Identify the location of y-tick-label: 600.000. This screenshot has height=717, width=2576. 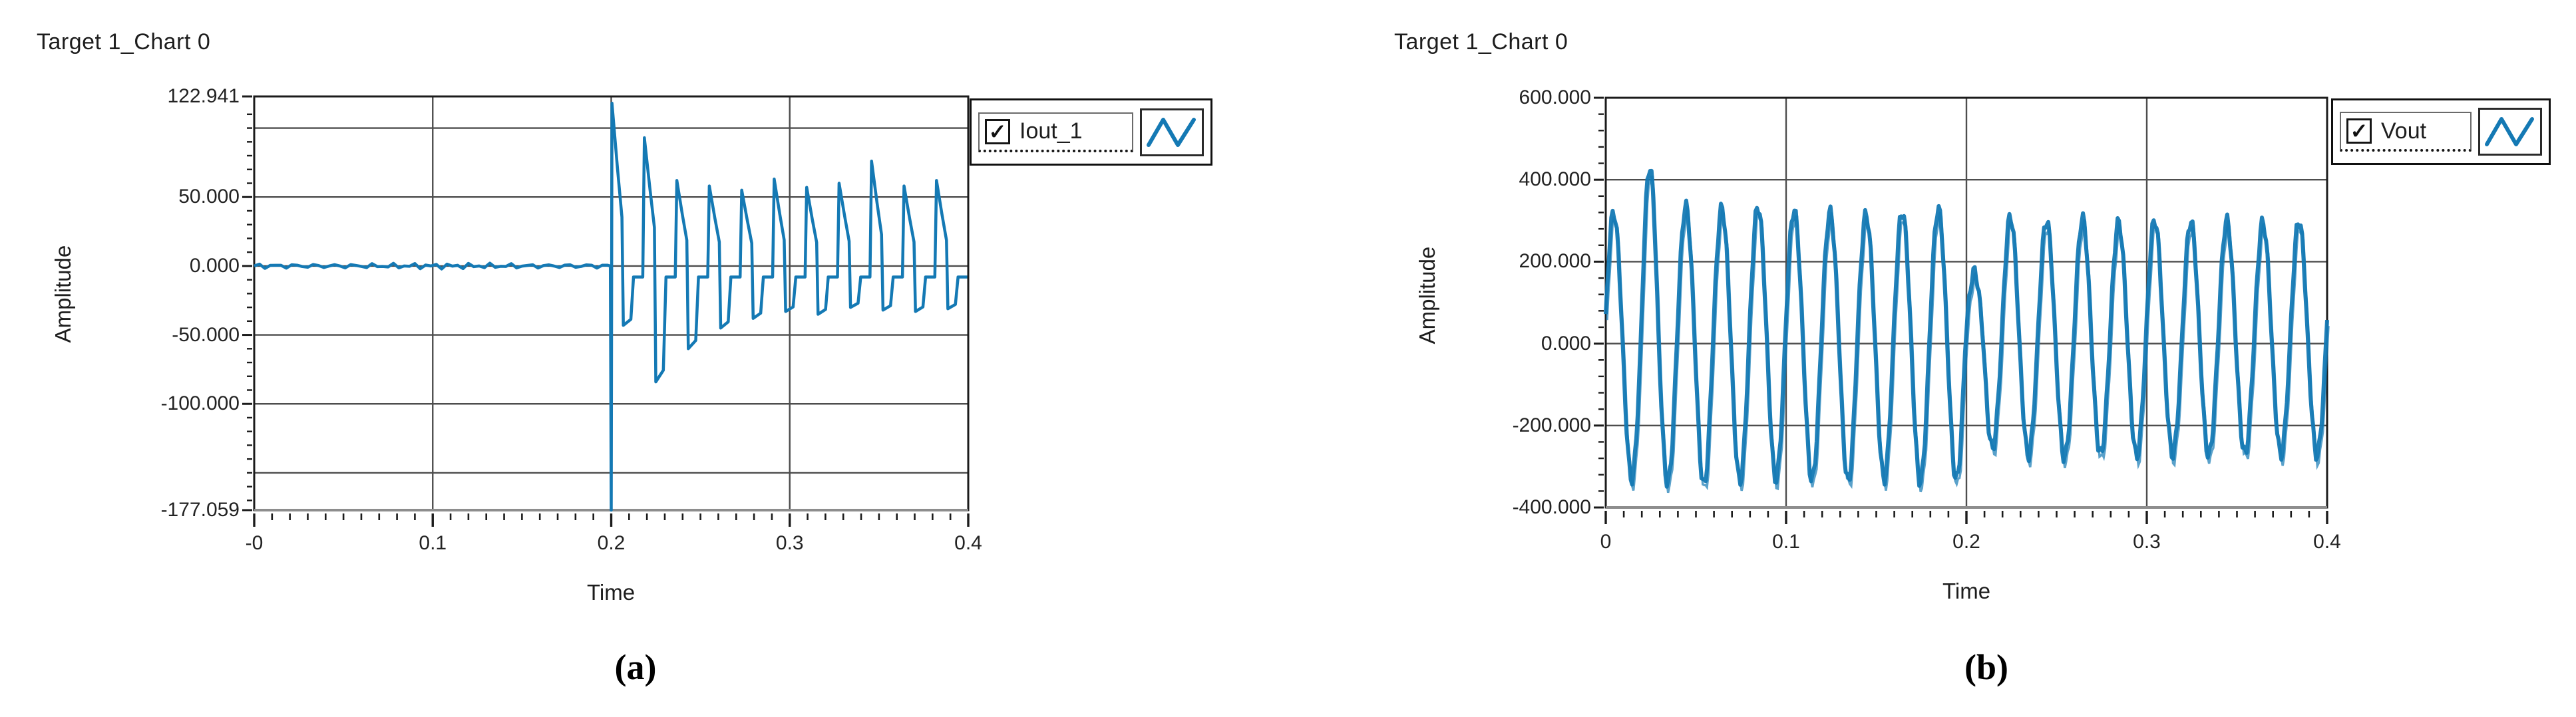
(1555, 97).